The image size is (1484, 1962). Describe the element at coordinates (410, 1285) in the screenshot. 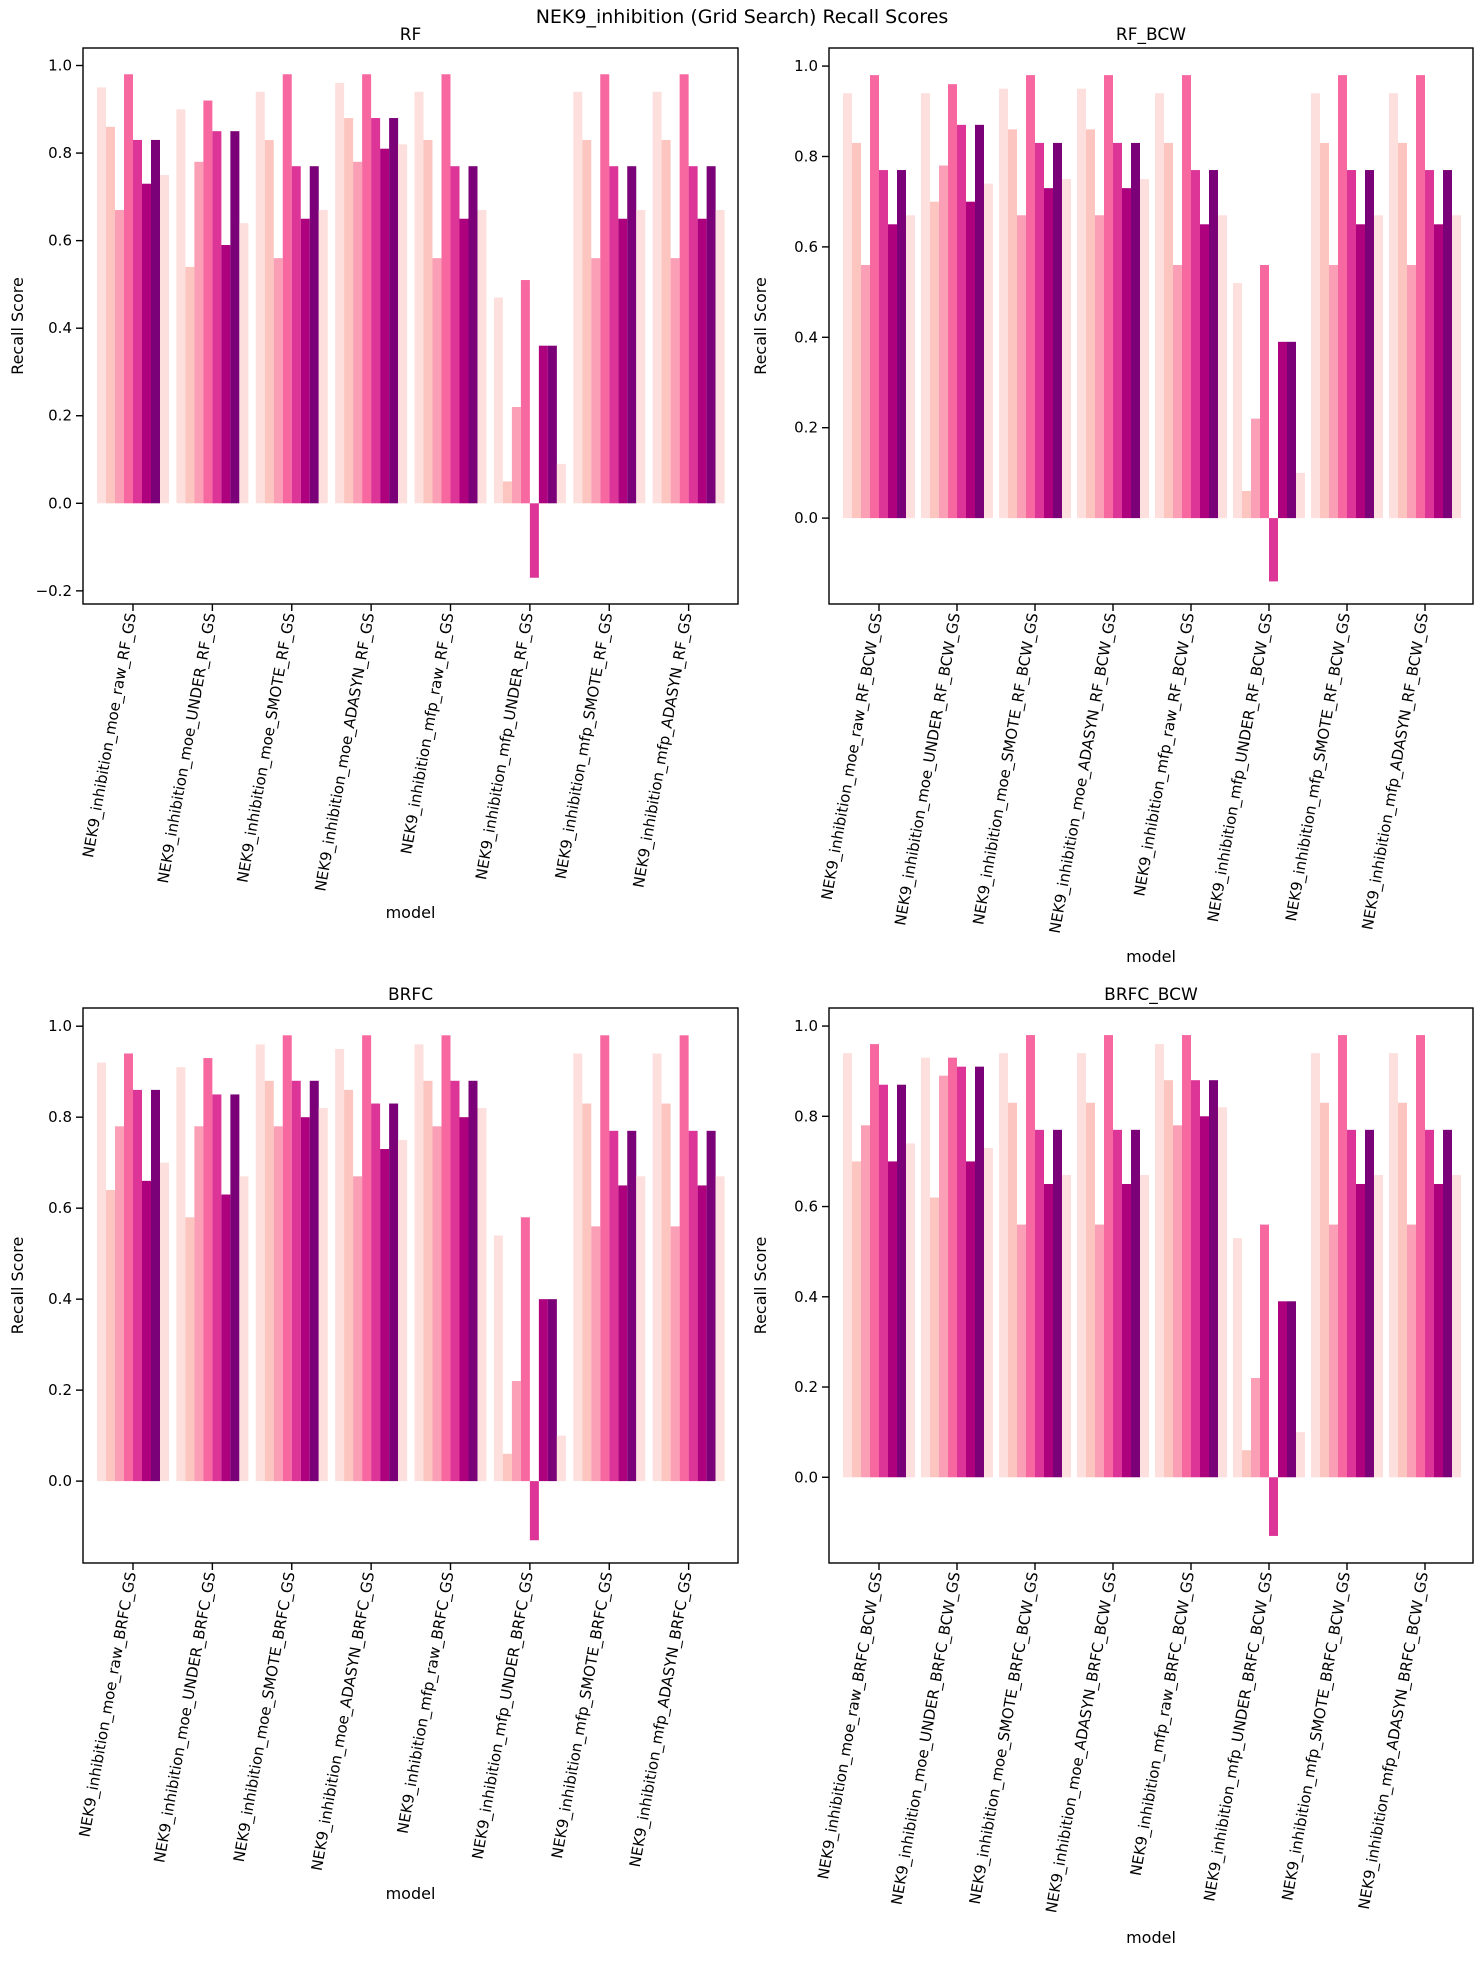

I see `plot-frame` at that location.